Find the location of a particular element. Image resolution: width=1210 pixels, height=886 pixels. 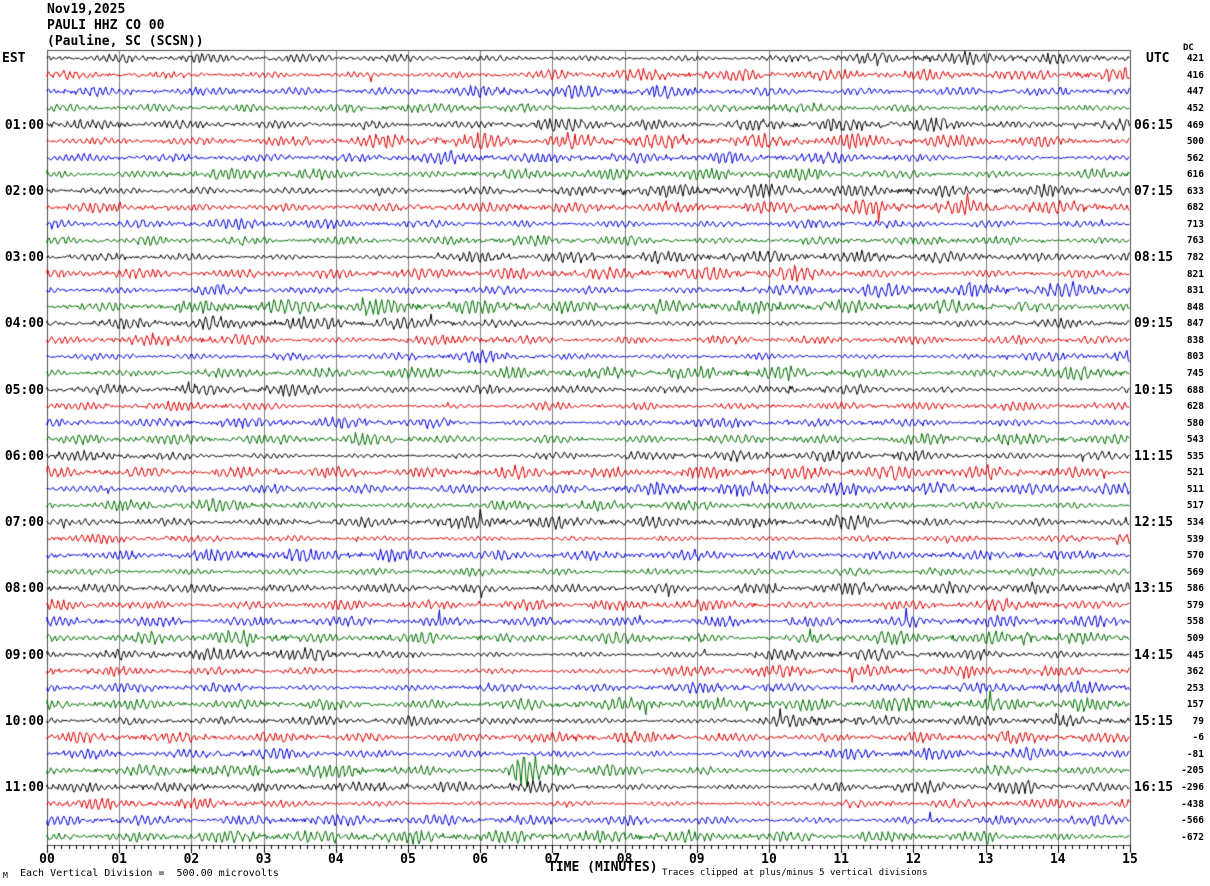

left-time-label: 07:00 is located at coordinates (24, 523).